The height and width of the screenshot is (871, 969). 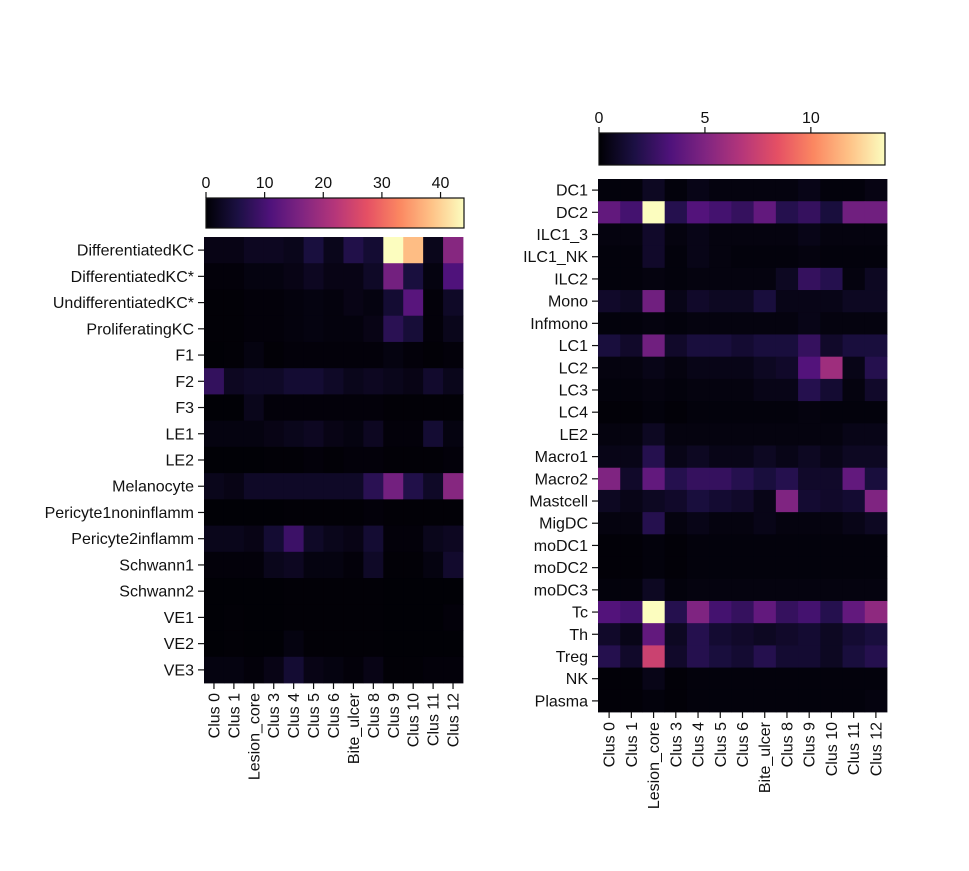 What do you see at coordinates (561, 701) in the screenshot?
I see `right-row-label-plasma: Plasma` at bounding box center [561, 701].